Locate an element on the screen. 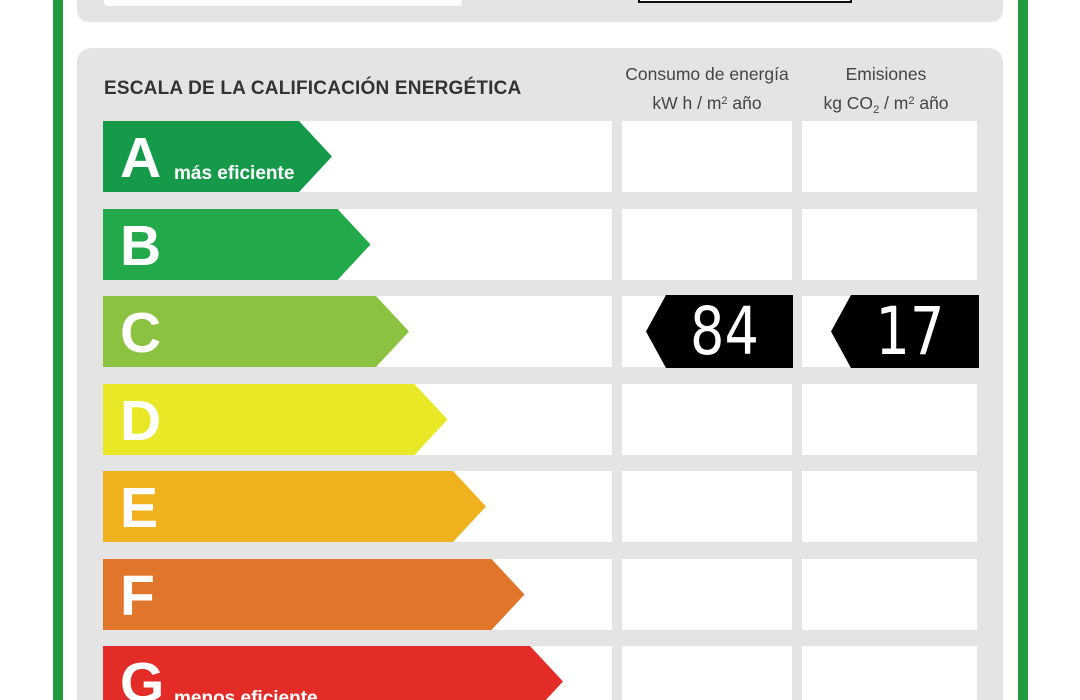 This screenshot has height=700, width=1080. emissions-cell-g is located at coordinates (889, 673).